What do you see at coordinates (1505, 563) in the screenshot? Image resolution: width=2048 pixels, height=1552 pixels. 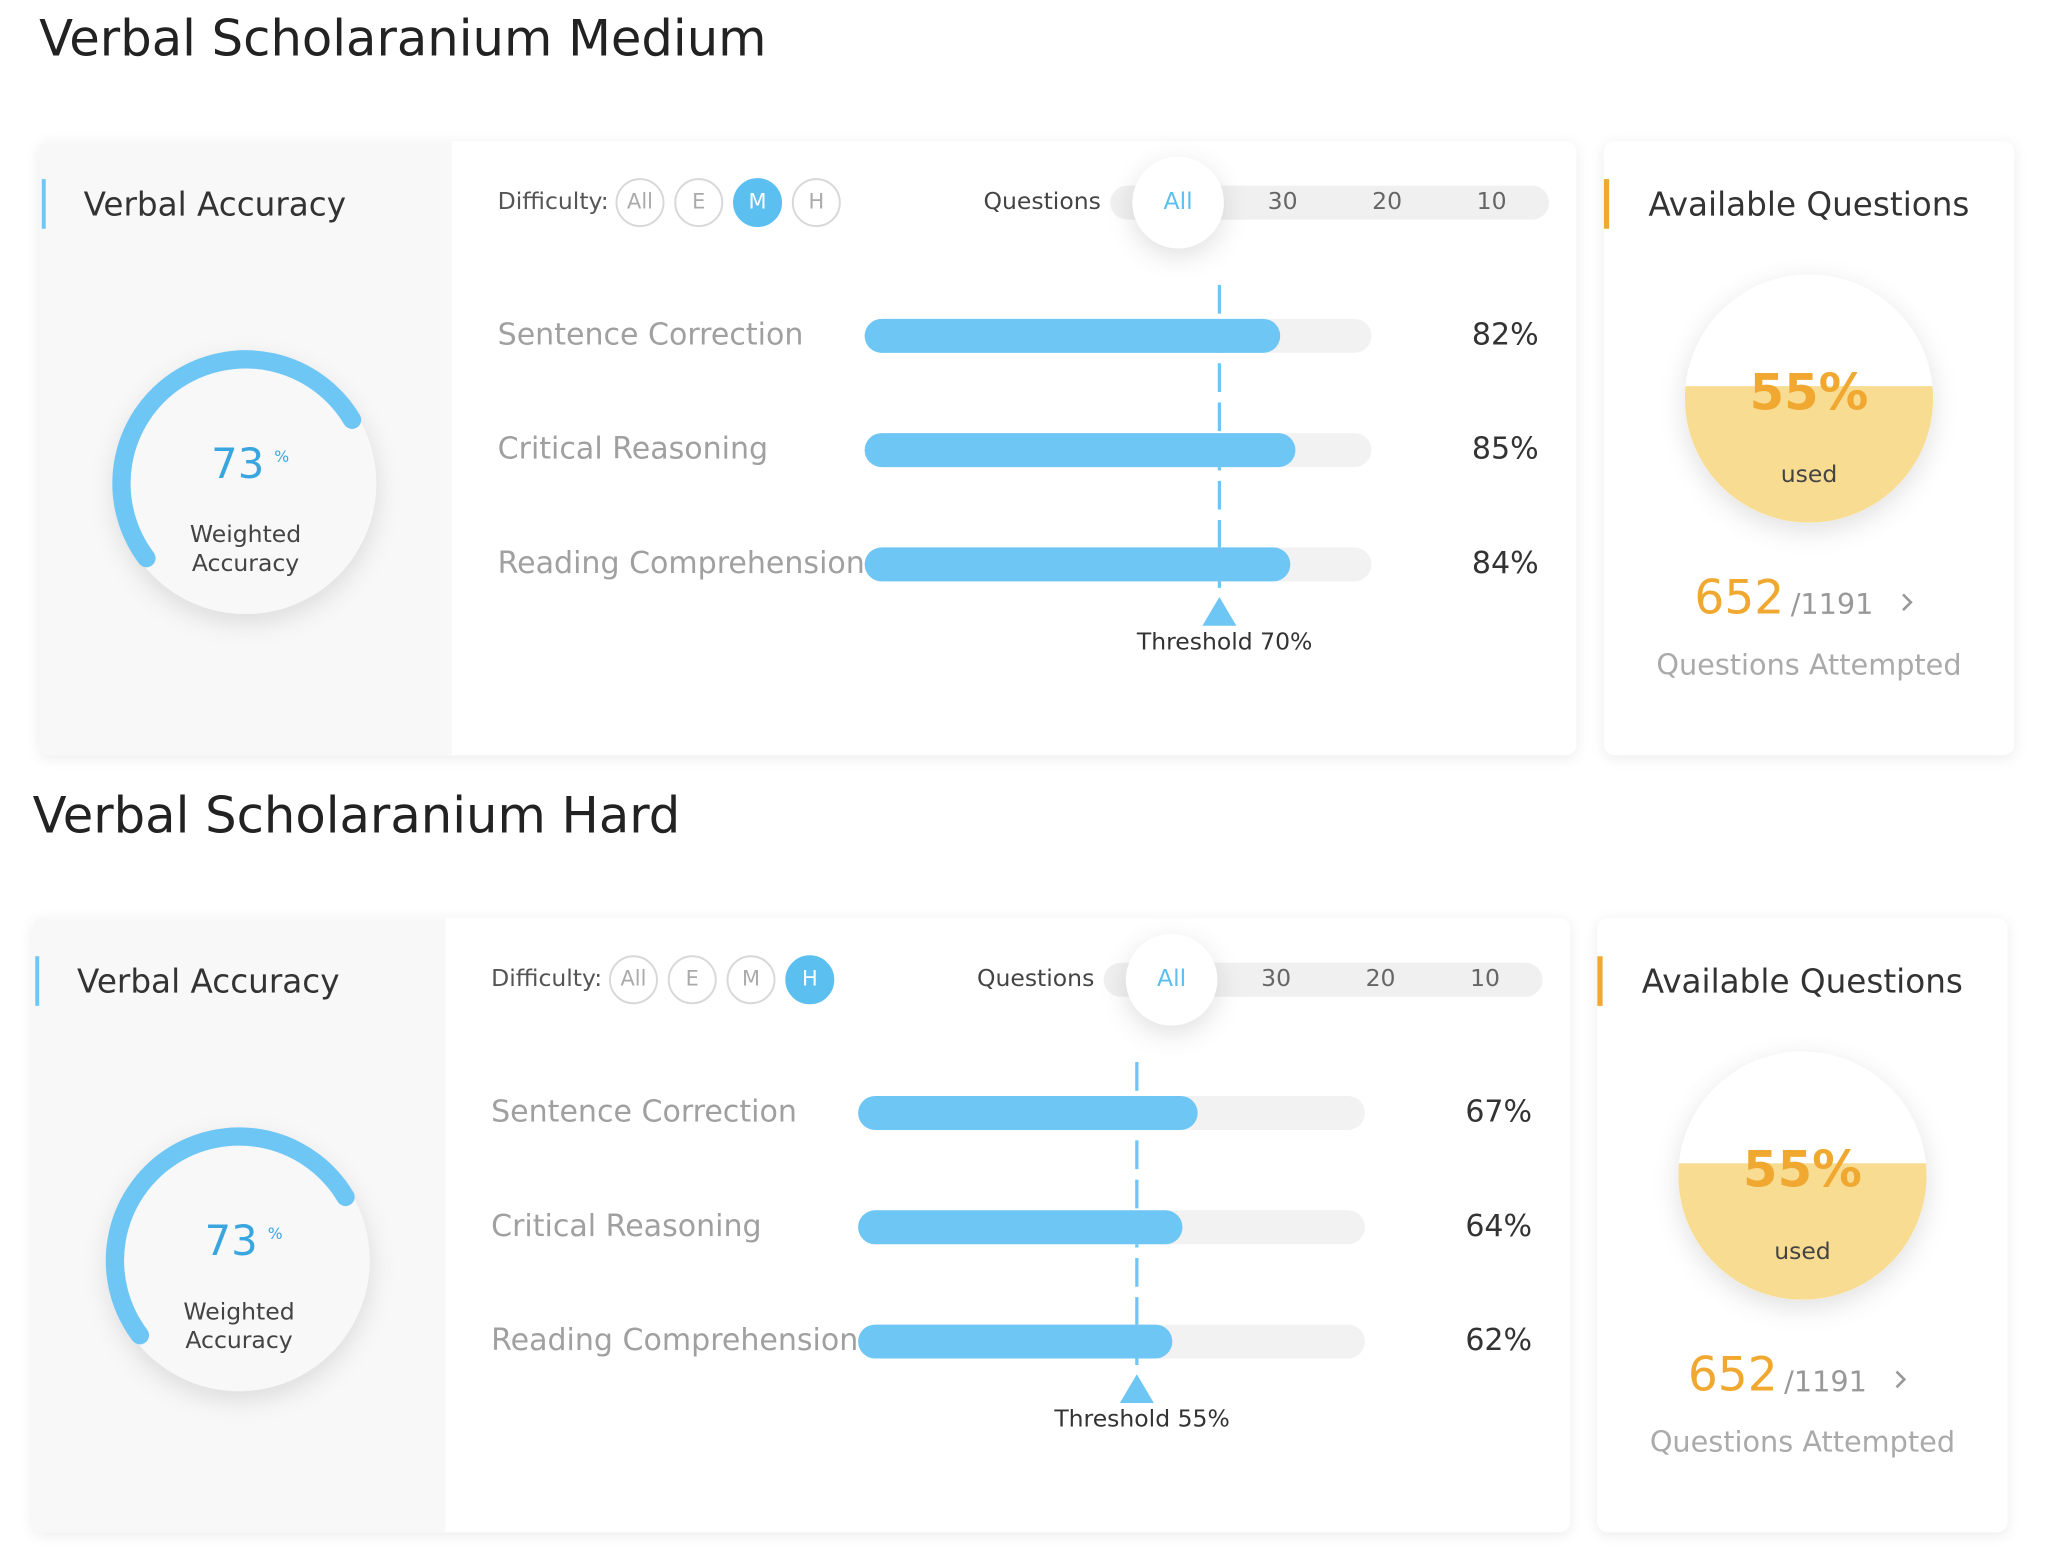 I see `row-value: 84%` at bounding box center [1505, 563].